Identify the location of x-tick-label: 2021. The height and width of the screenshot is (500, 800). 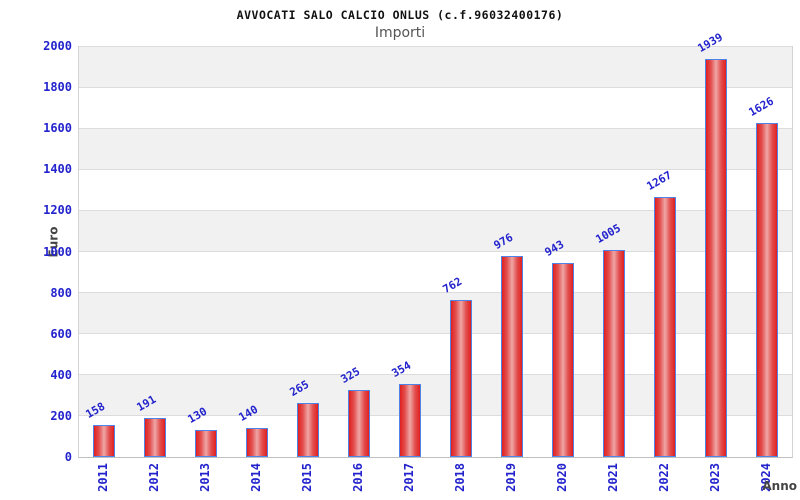
(612, 477).